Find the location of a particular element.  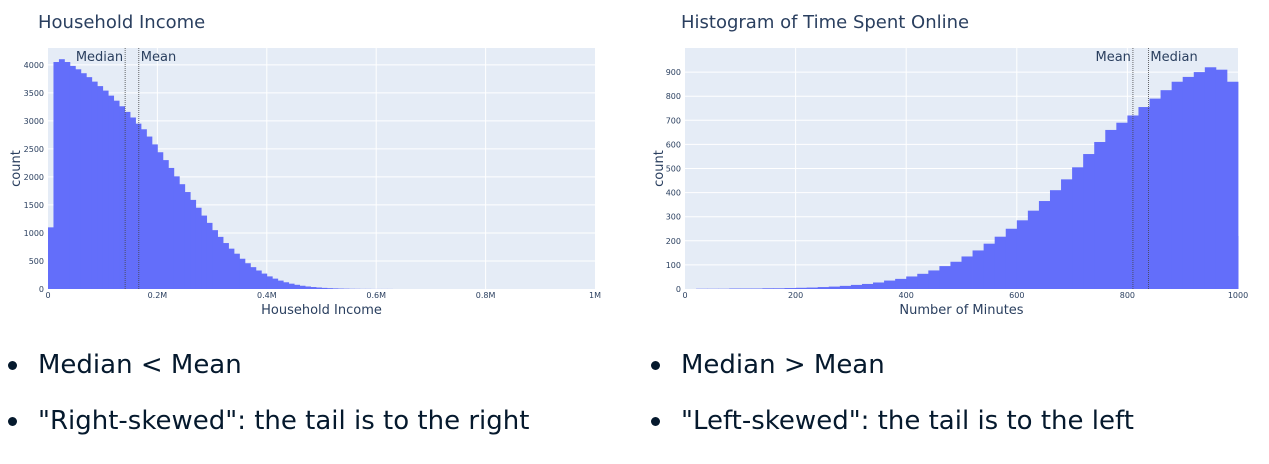

y-tick-label: 800 is located at coordinates (673, 96).